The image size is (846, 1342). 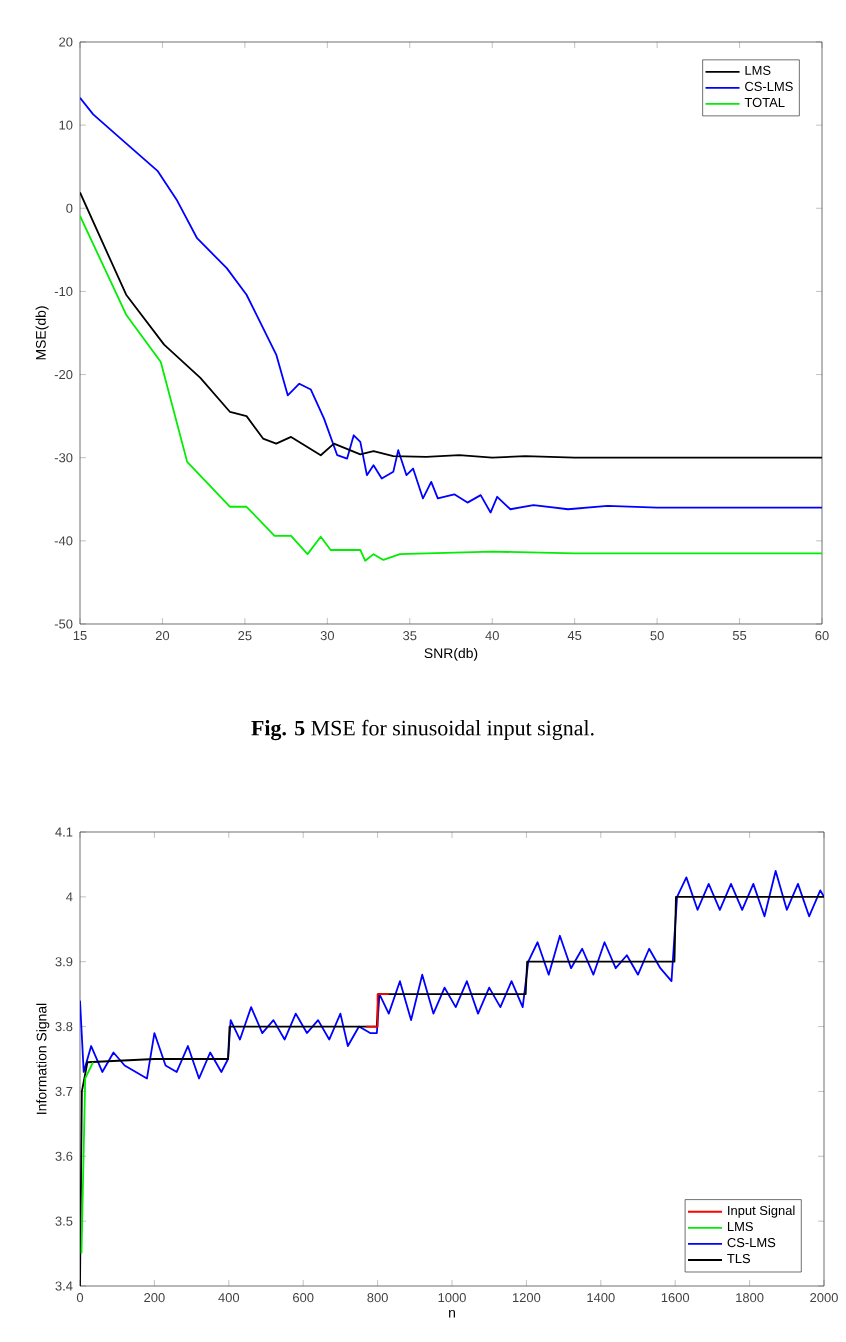 I want to click on line-series, so click(x=452, y=975).